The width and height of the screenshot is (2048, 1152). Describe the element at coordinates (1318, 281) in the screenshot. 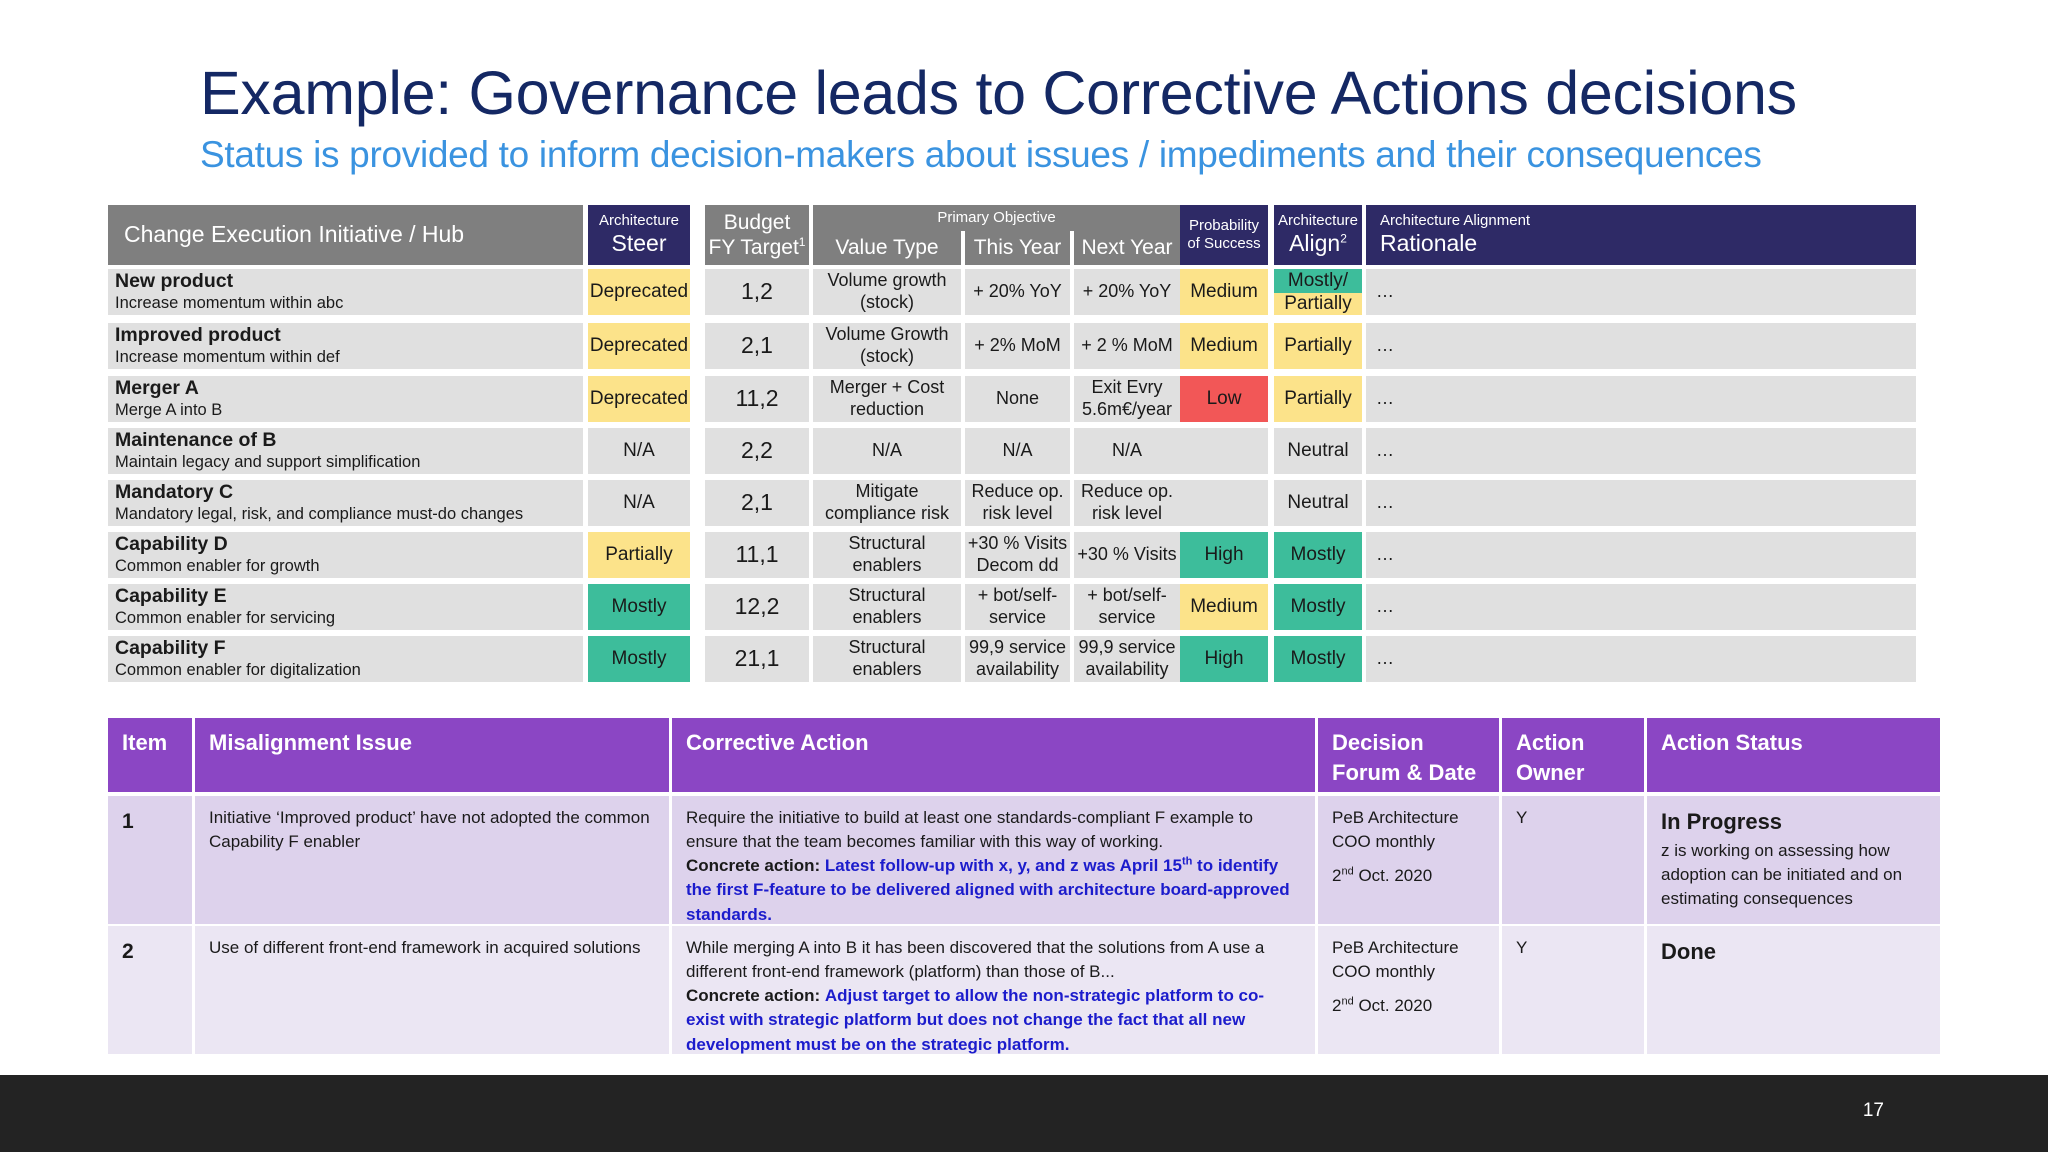

I see `align-top-part: Mostly/` at that location.